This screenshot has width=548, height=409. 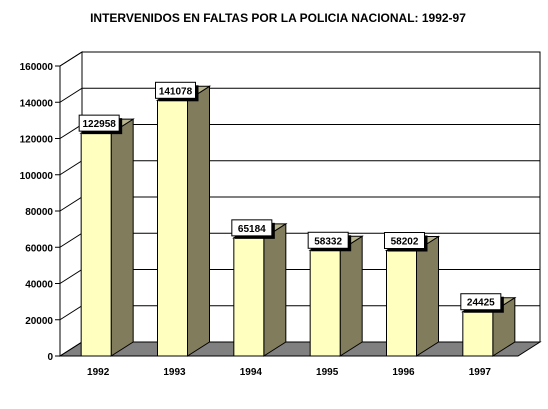 I want to click on y-tick-label: 140000, so click(x=37, y=103).